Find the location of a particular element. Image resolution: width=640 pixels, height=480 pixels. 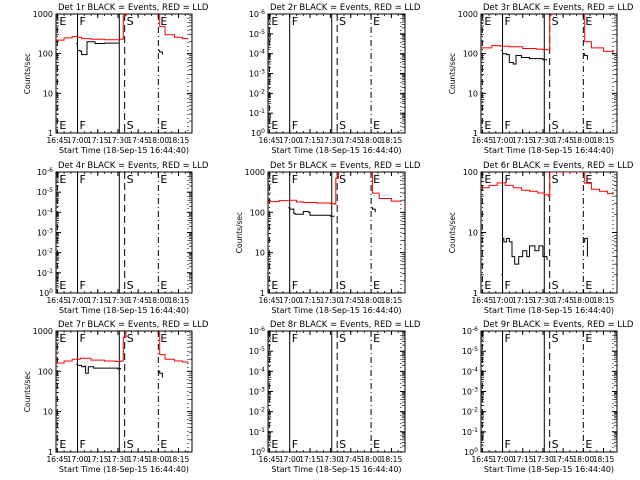

chart-title: Det 4r BLACK = Events, RED = LLD is located at coordinates (133, 166).